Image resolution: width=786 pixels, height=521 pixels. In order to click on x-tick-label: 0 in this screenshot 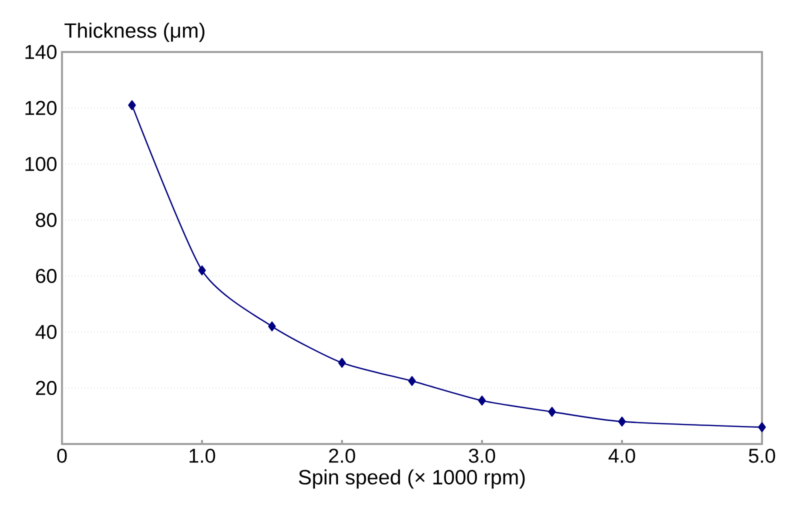, I will do `click(62, 455)`.